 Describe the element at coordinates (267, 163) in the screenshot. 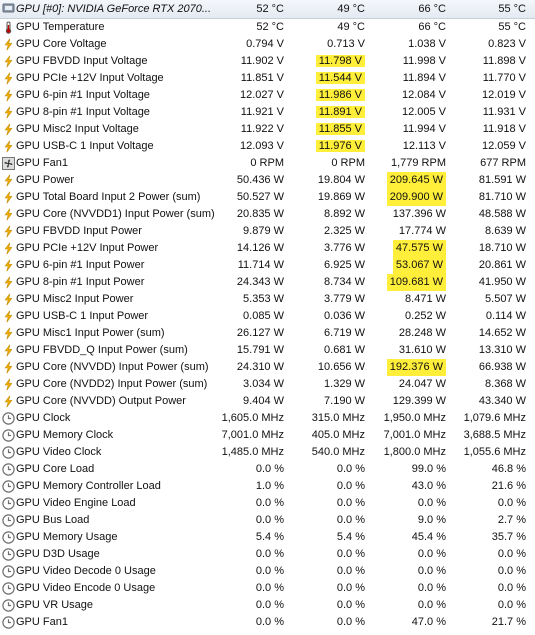

I see `sensor-row: GPU Fan1 0 RPM 0 RPM 1,779 RPM 677 RPM` at that location.